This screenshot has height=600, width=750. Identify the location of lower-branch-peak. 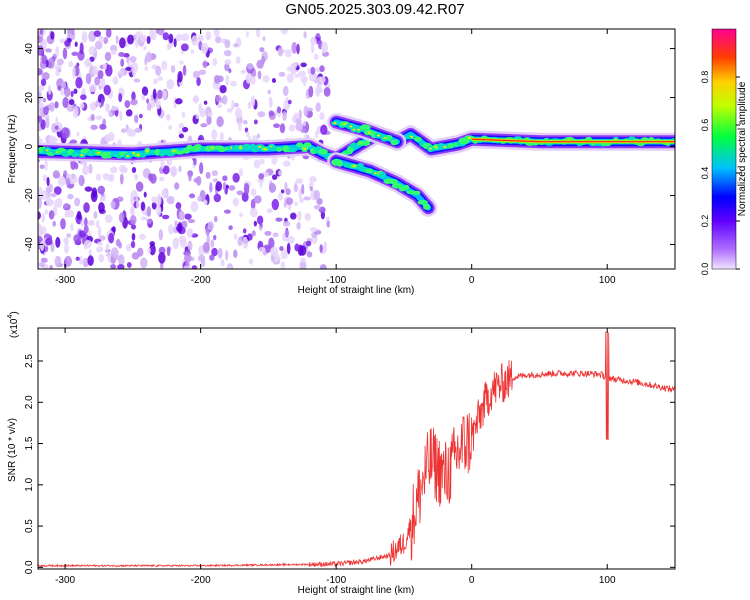
(354, 166).